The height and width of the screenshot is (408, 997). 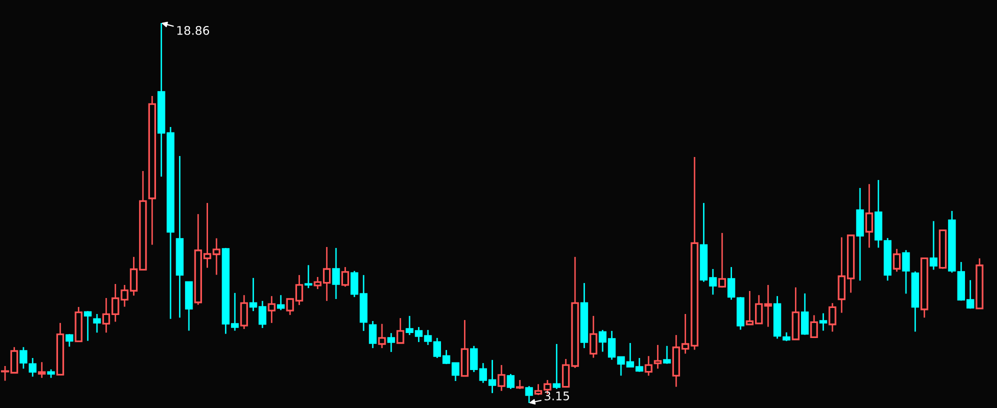 I want to click on annotation: 3.15, so click(x=557, y=395).